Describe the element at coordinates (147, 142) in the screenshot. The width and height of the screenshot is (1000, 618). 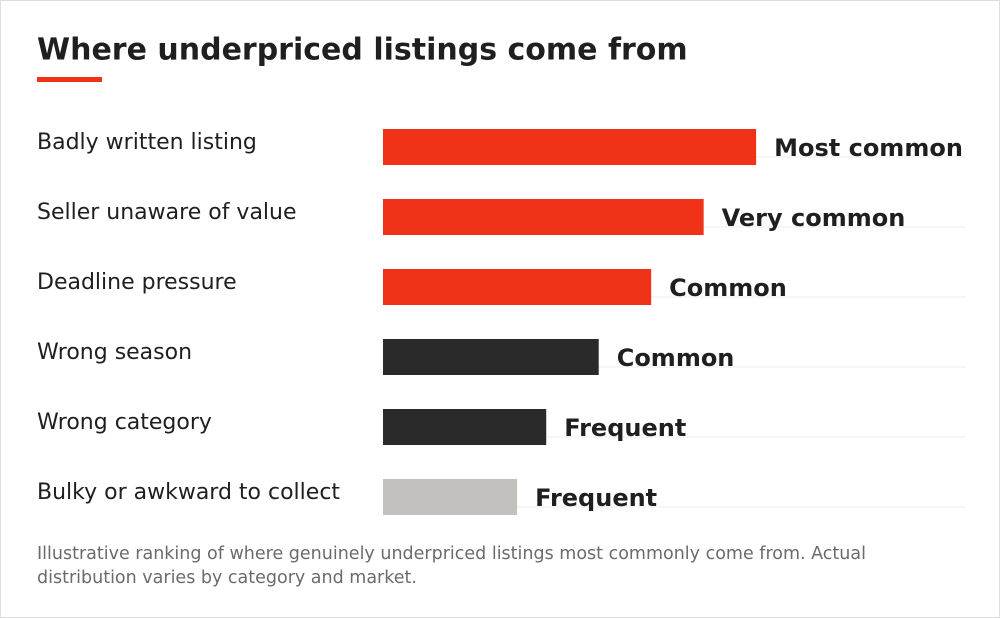
I see `category-label: Badly written listing` at that location.